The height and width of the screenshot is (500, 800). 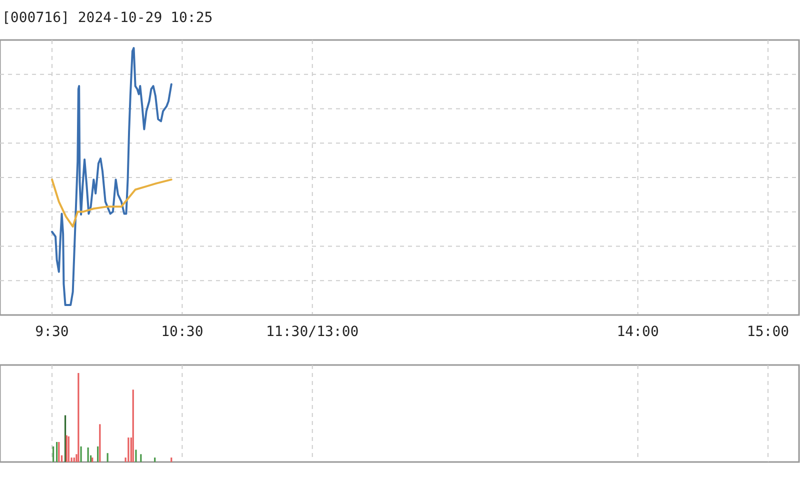 What do you see at coordinates (312, 332) in the screenshot?
I see `x-tick-label: 11:30/13:00` at bounding box center [312, 332].